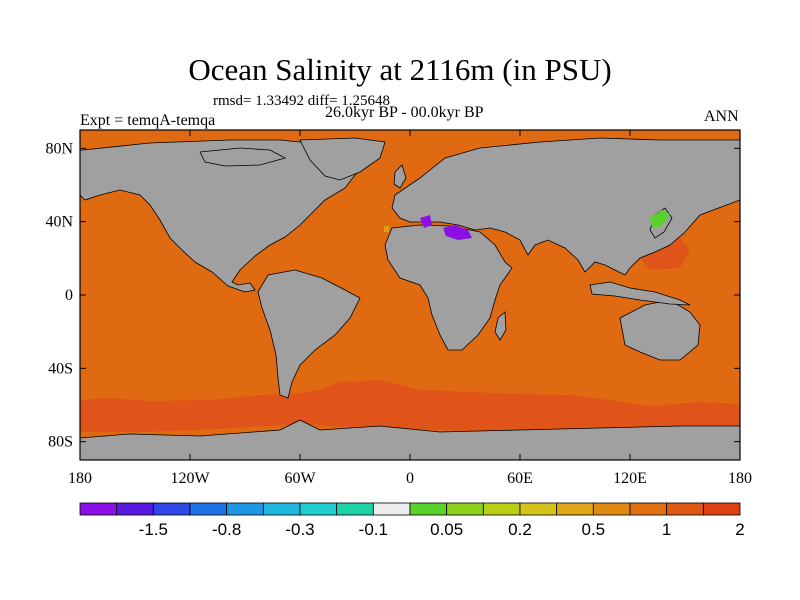 The width and height of the screenshot is (800, 600). I want to click on colorbar-label: 0.5, so click(594, 529).